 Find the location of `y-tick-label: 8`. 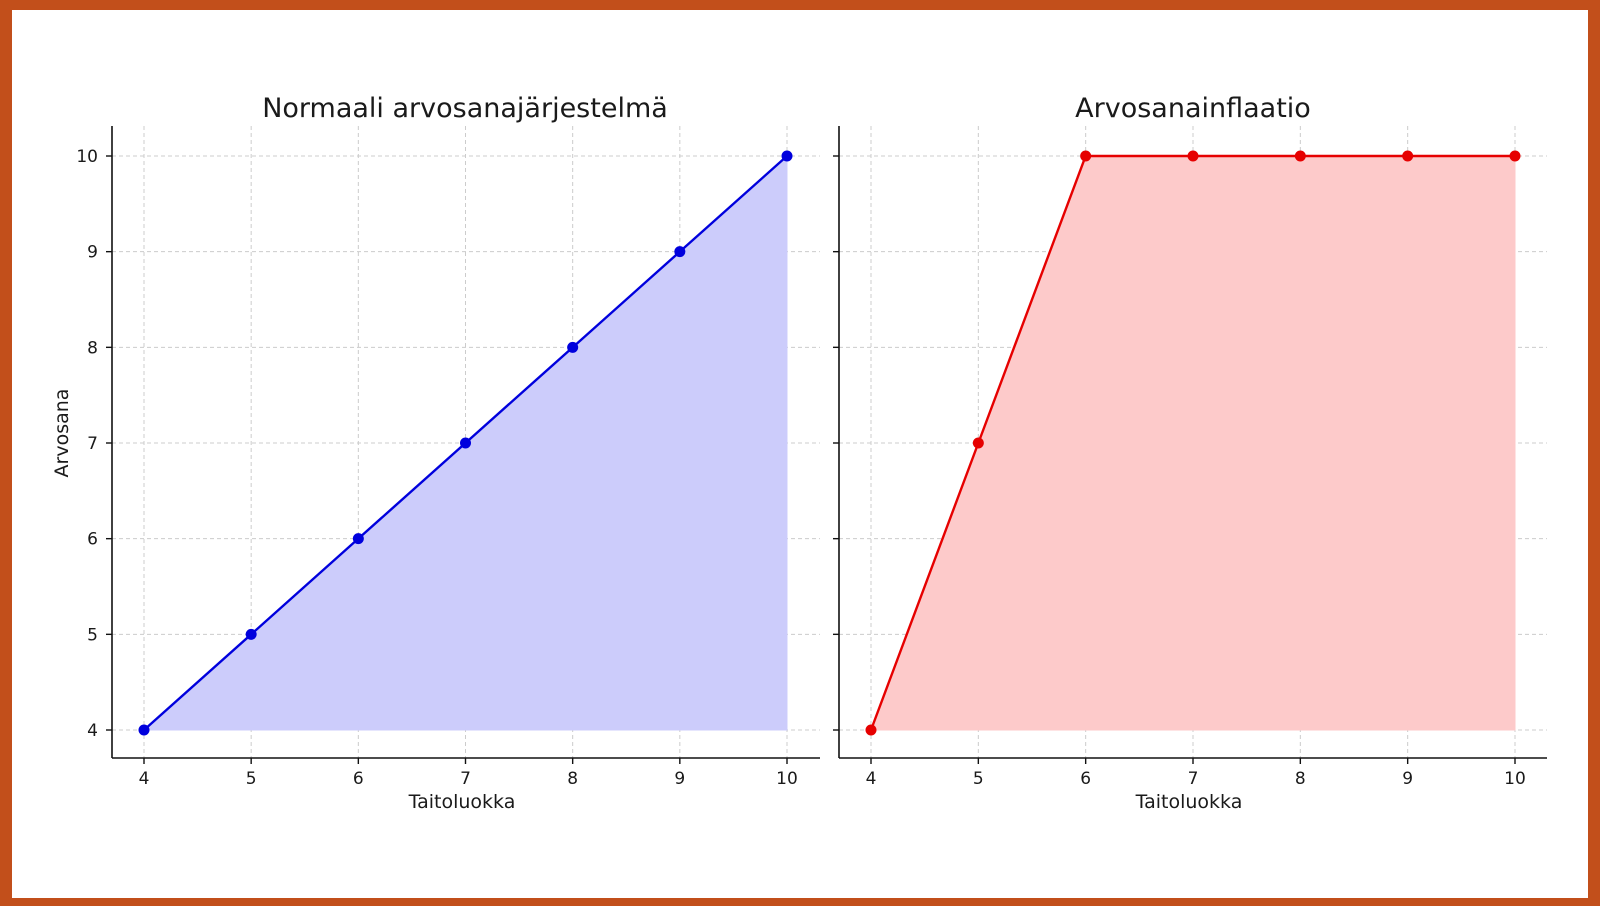

y-tick-label: 8 is located at coordinates (92, 348).